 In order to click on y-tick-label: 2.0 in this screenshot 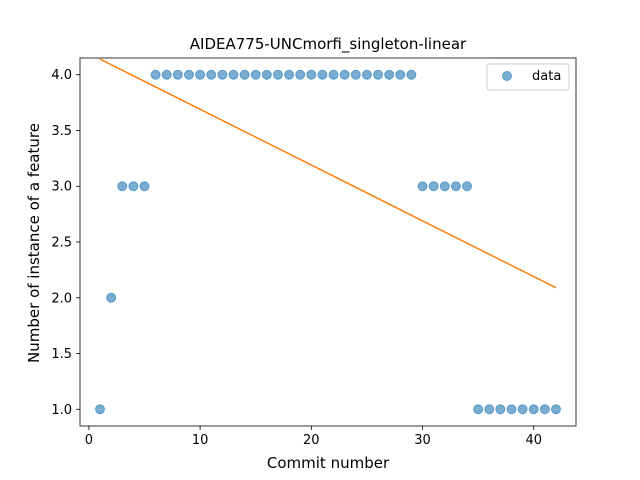, I will do `click(61, 298)`.